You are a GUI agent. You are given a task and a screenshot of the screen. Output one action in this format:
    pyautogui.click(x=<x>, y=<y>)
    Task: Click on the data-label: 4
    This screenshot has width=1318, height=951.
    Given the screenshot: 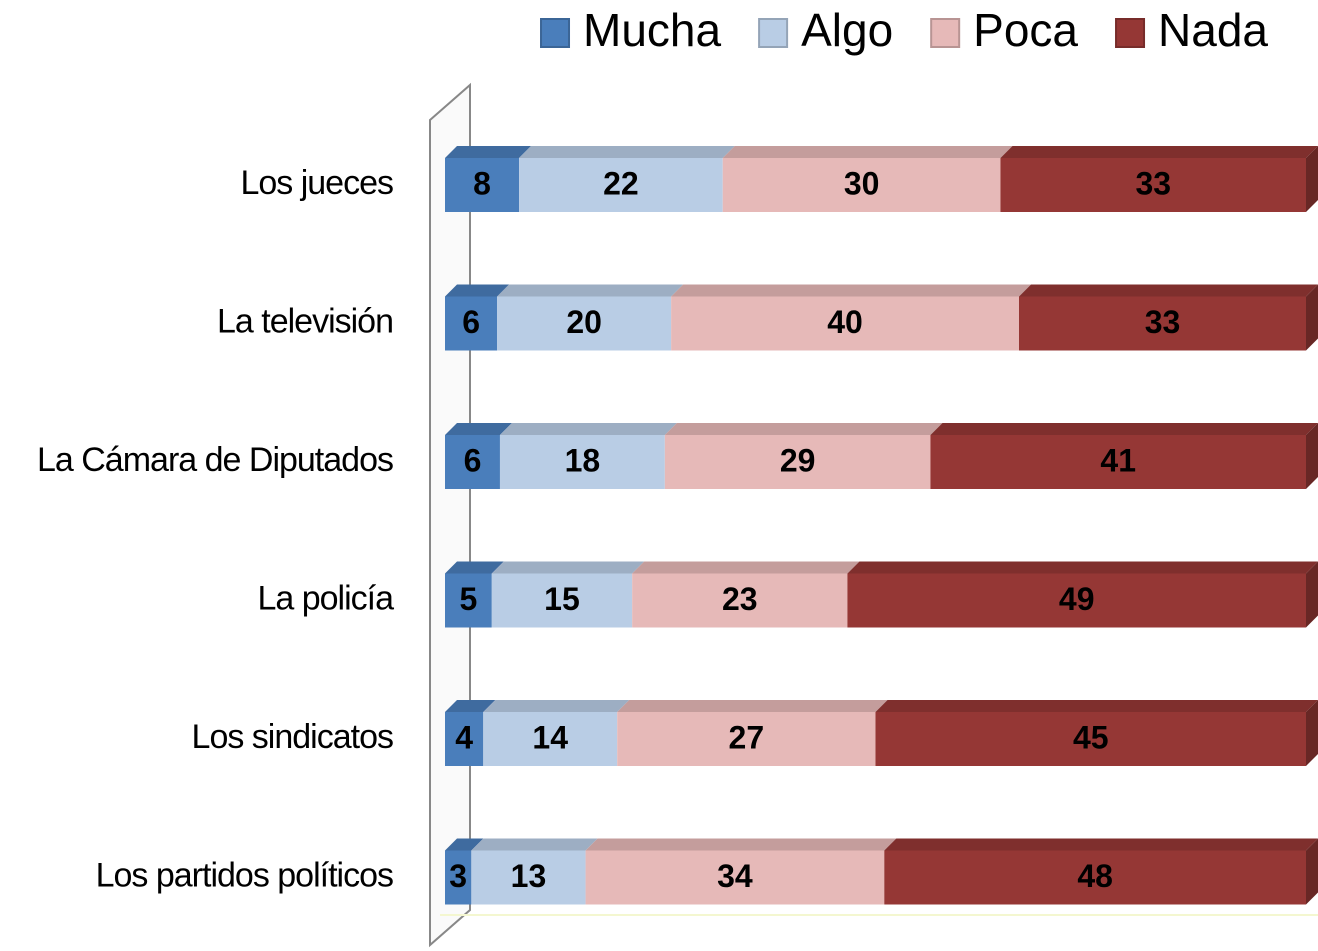 What is the action you would take?
    pyautogui.click(x=464, y=737)
    